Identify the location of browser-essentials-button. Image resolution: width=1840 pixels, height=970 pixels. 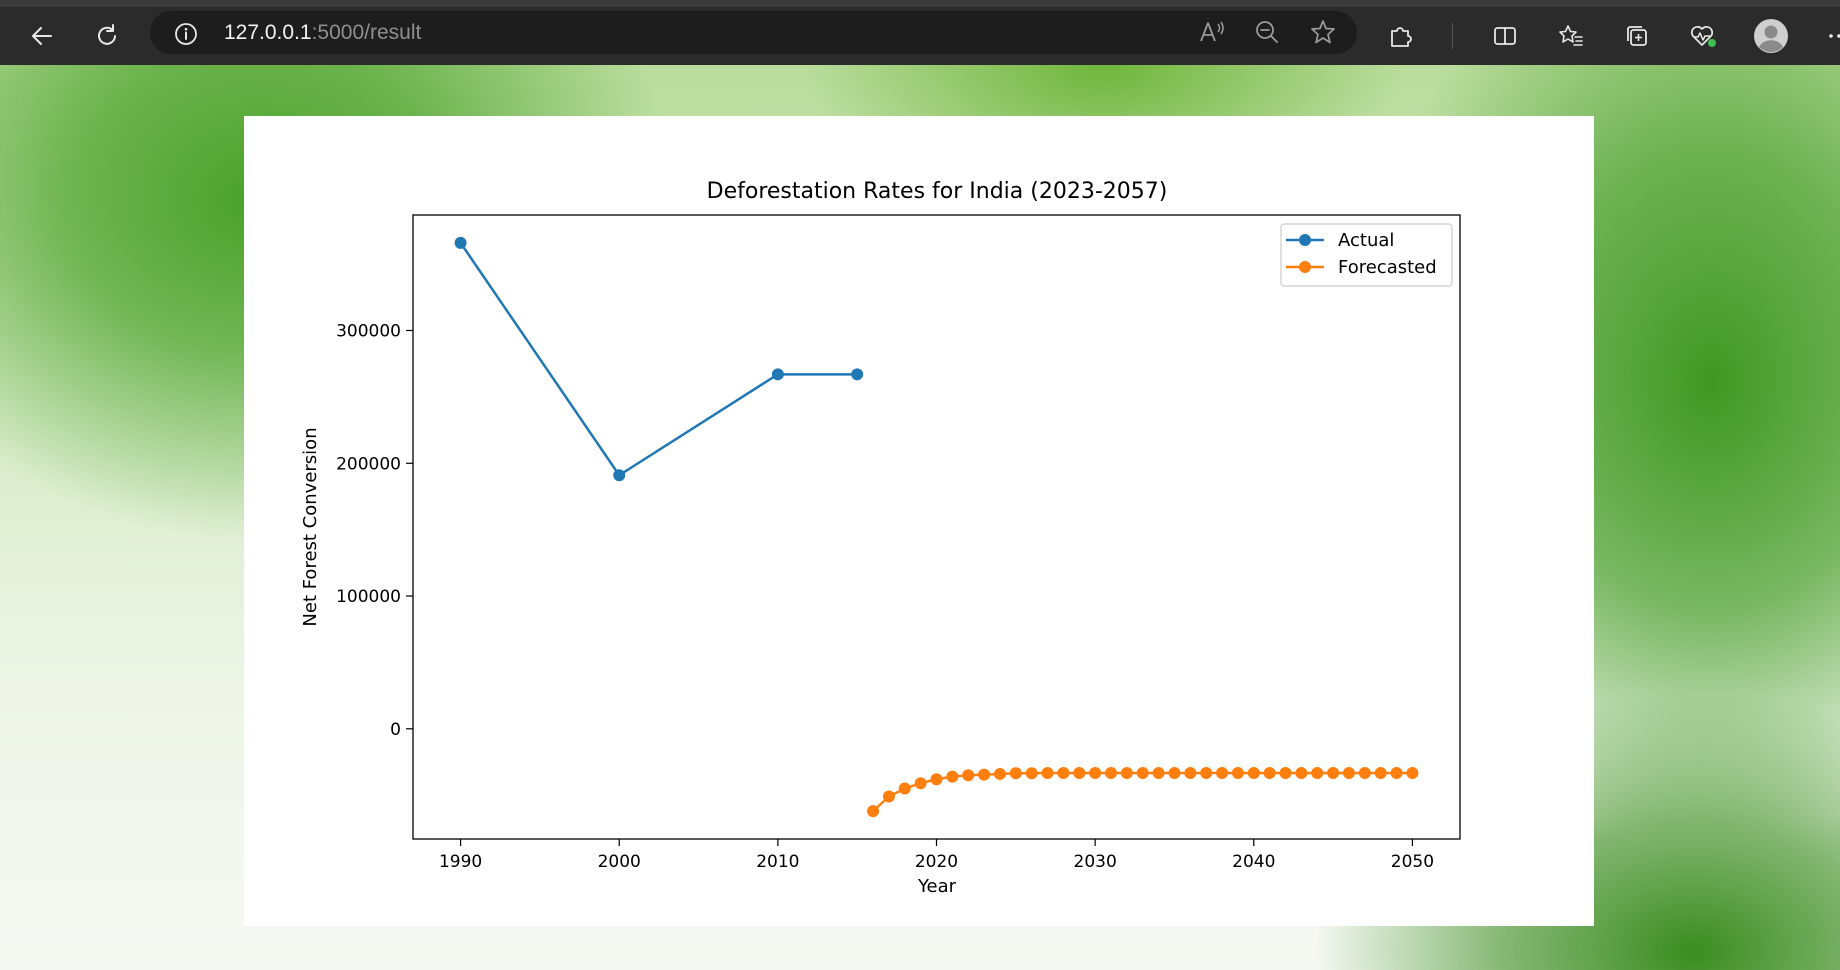
(1703, 36).